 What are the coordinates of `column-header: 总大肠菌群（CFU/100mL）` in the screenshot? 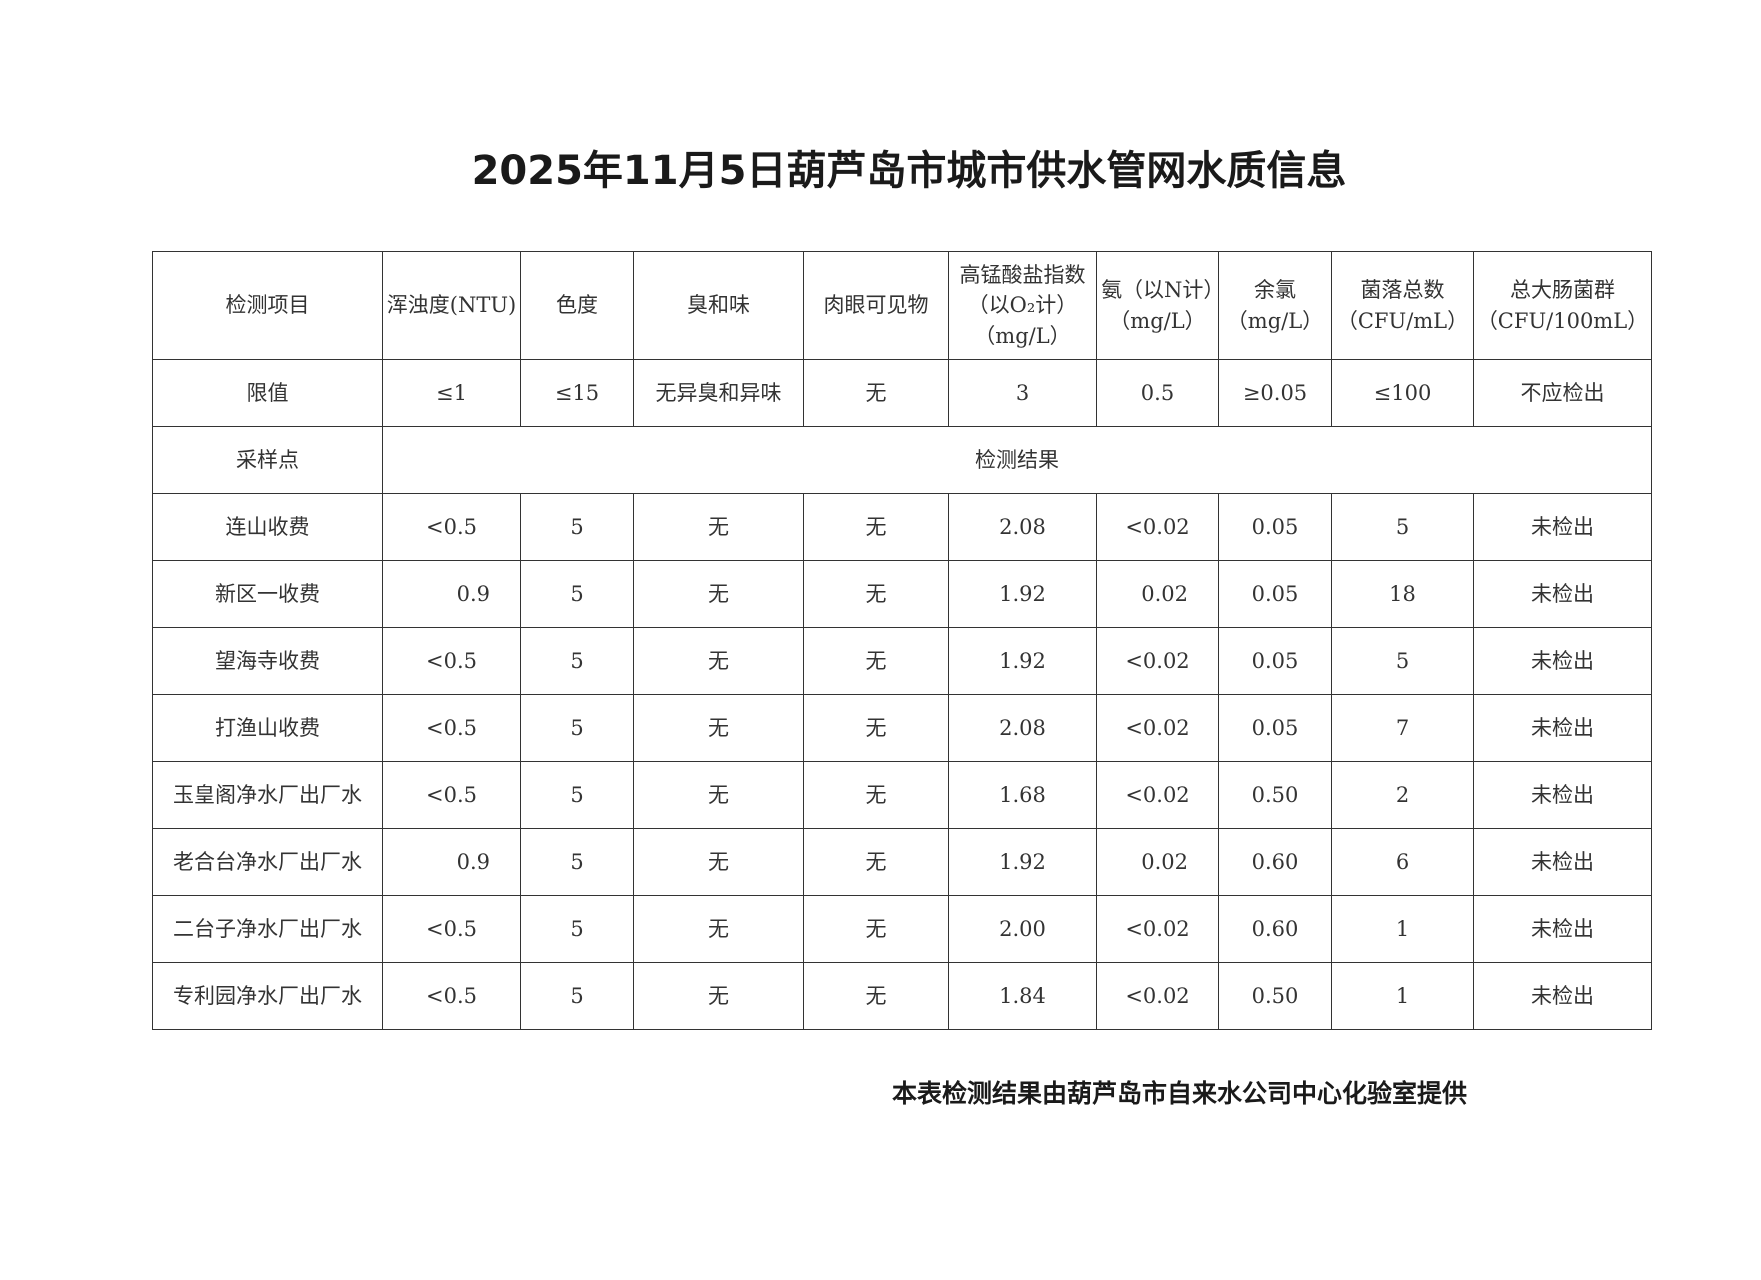 It's located at (1562, 305).